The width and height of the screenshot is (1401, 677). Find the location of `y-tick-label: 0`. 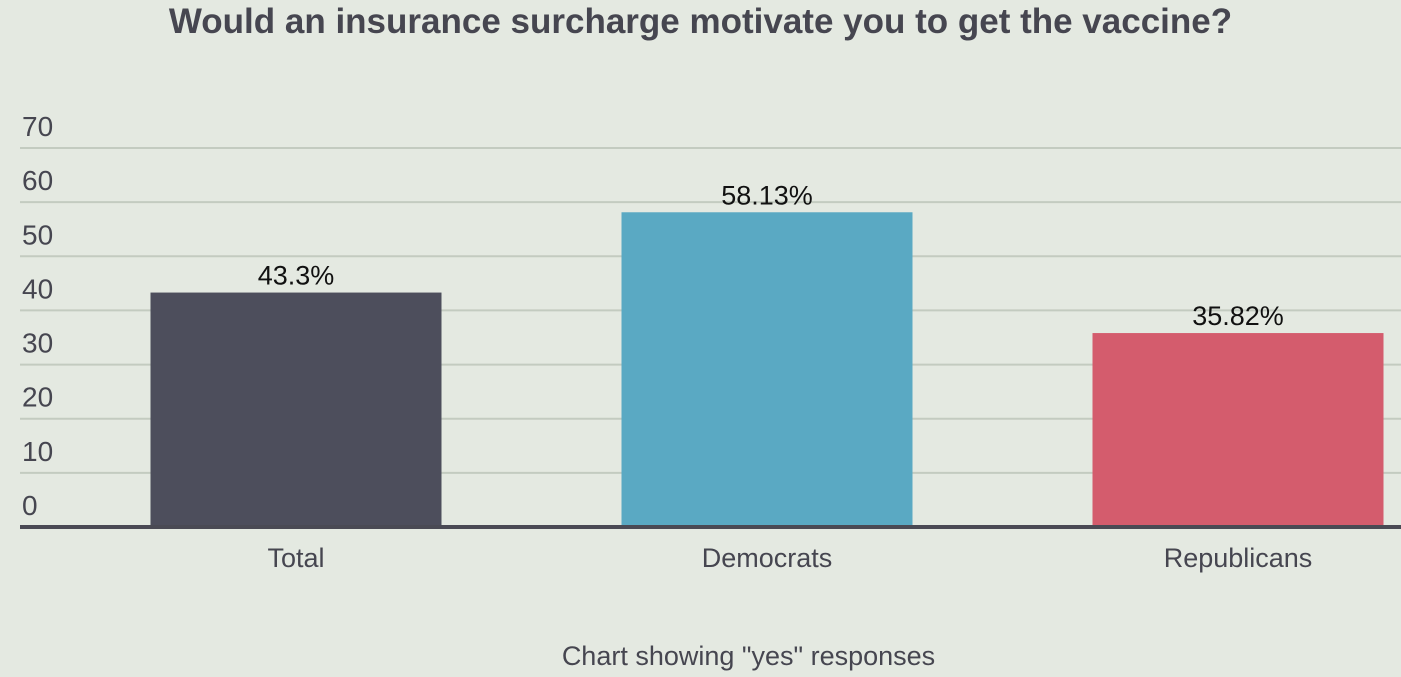

y-tick-label: 0 is located at coordinates (30, 505).